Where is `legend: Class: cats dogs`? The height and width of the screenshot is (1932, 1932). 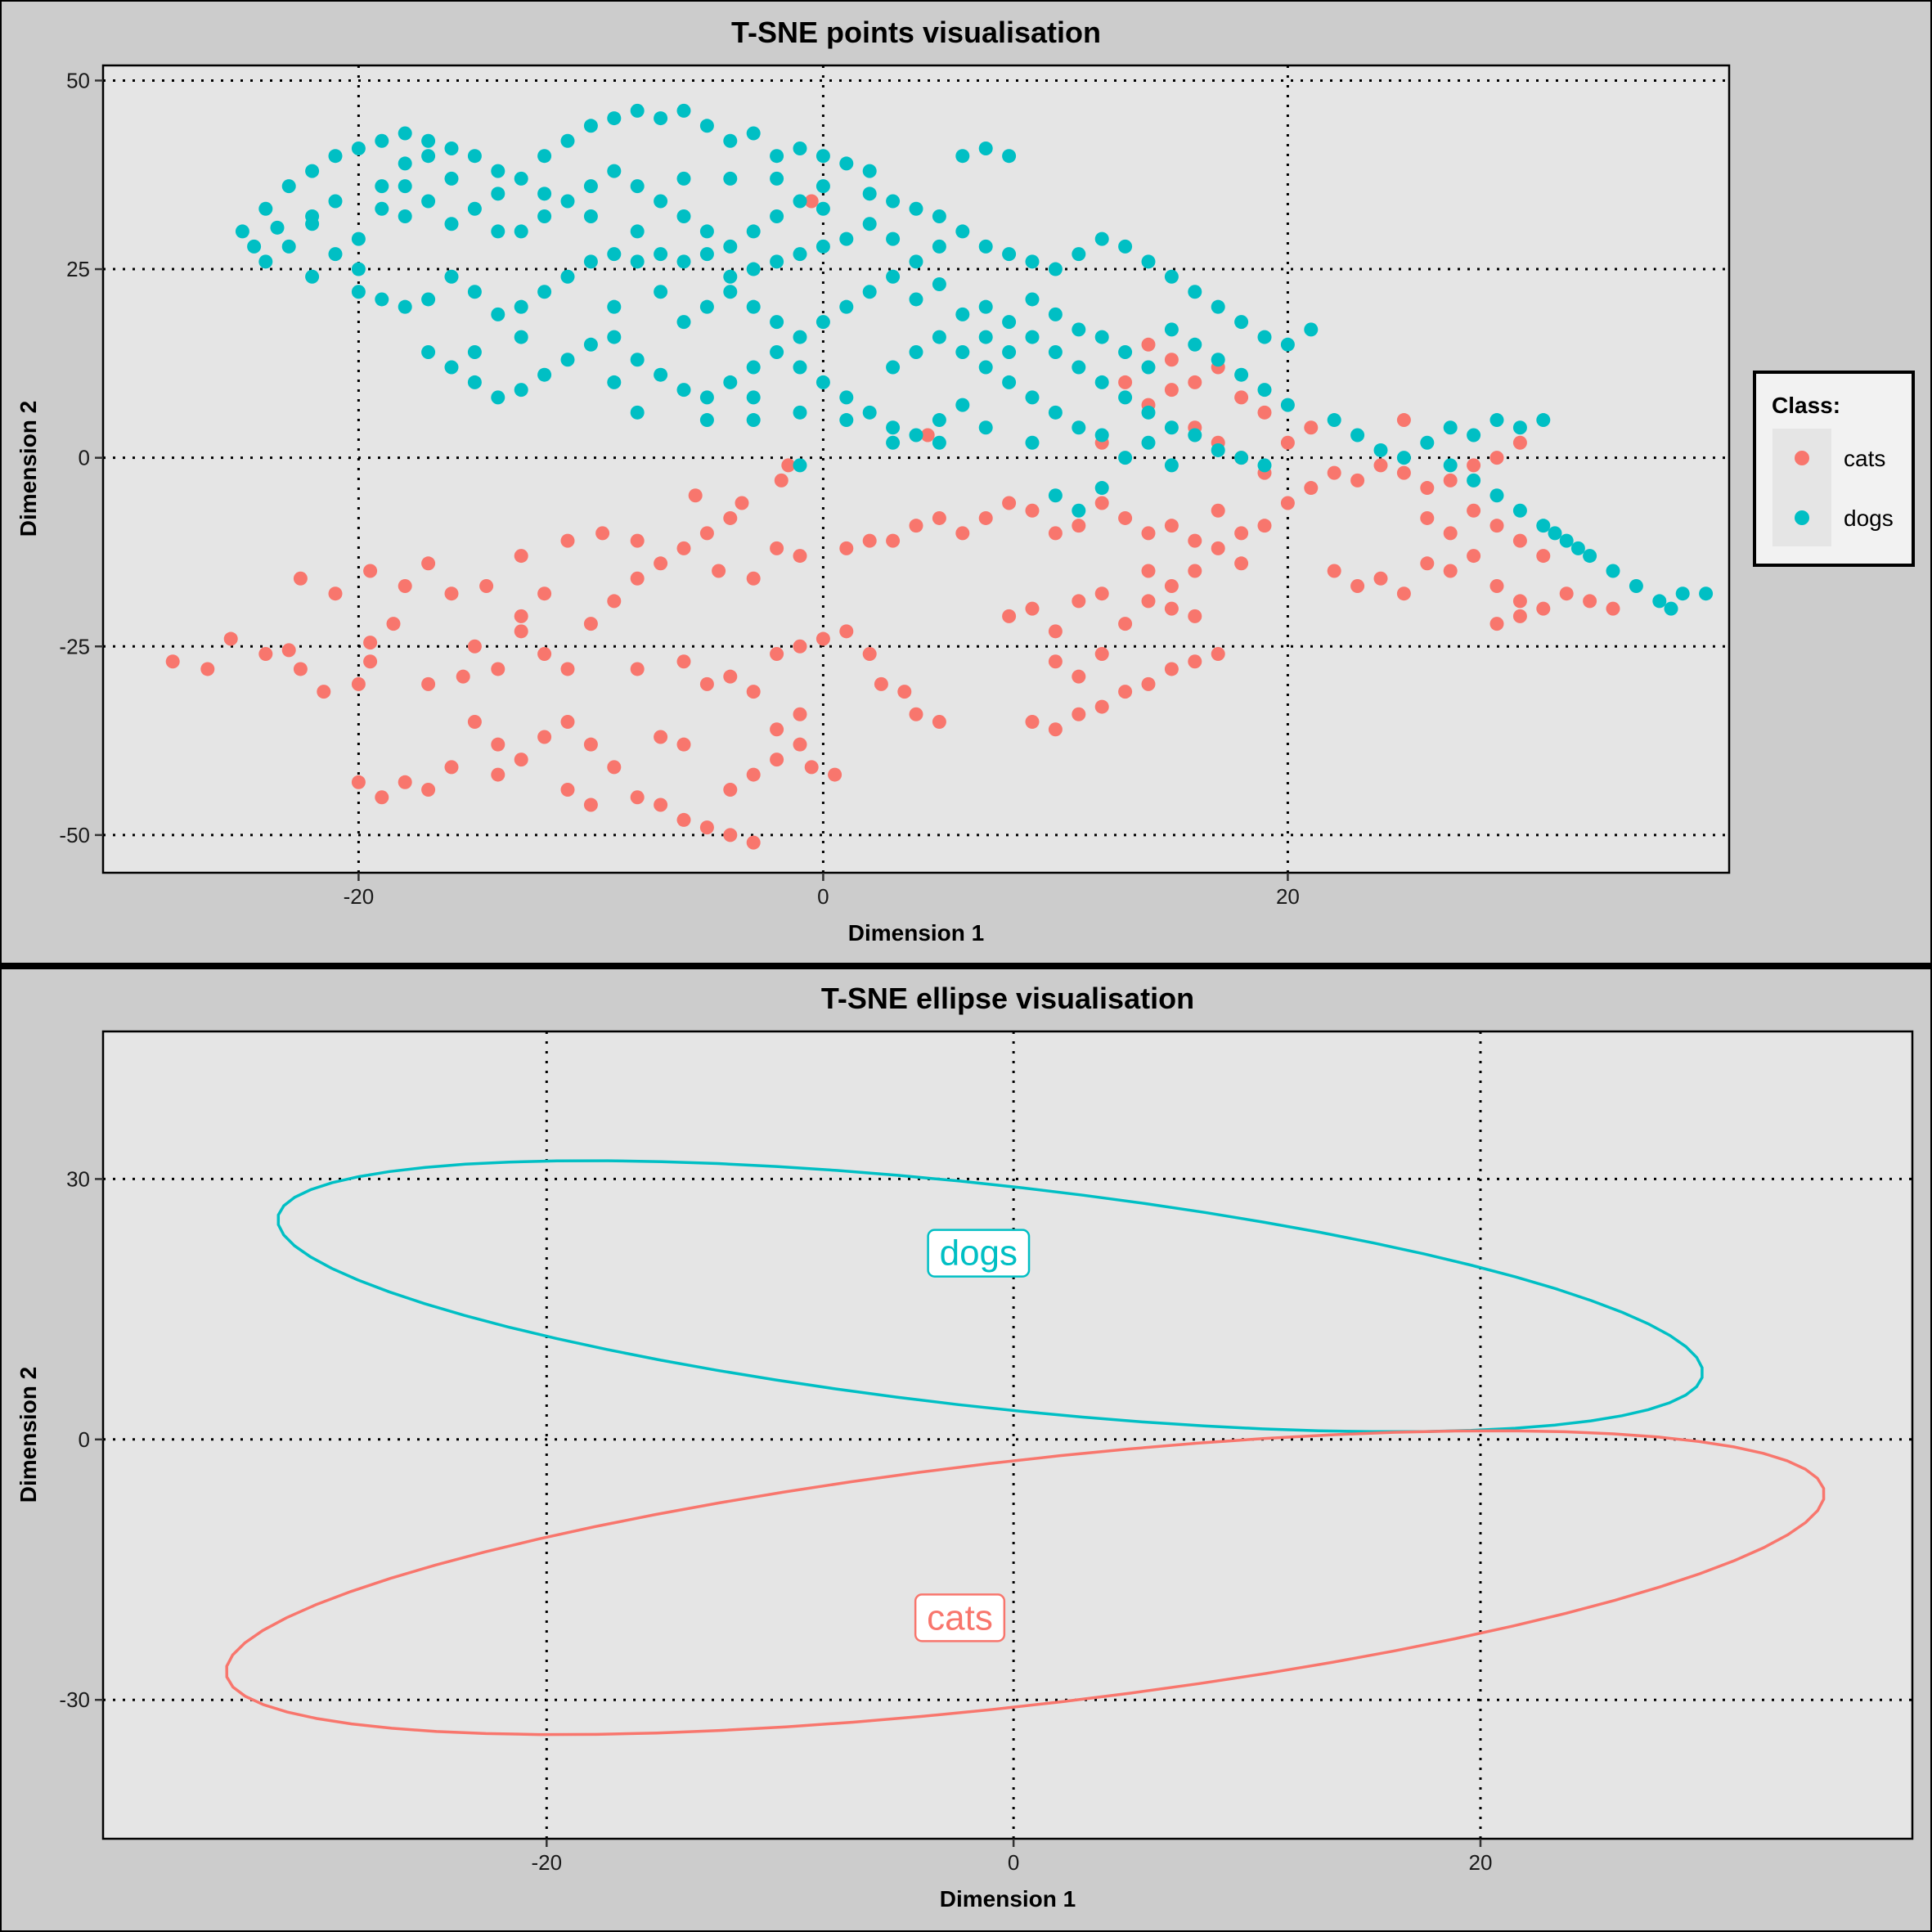 legend: Class: cats dogs is located at coordinates (1834, 469).